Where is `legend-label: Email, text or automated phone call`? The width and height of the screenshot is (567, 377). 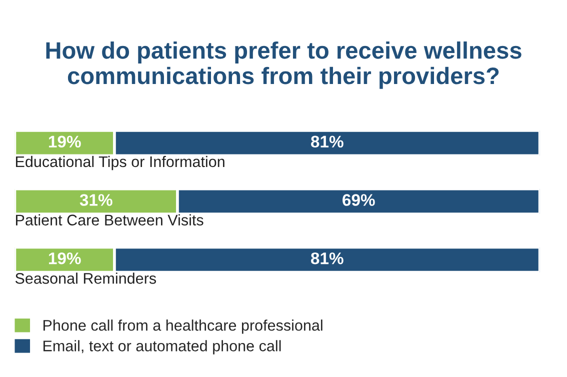 legend-label: Email, text or automated phone call is located at coordinates (162, 347).